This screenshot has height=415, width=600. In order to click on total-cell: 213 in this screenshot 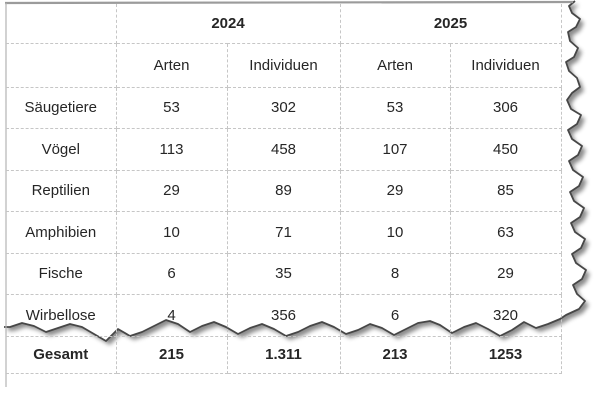, I will do `click(395, 354)`.